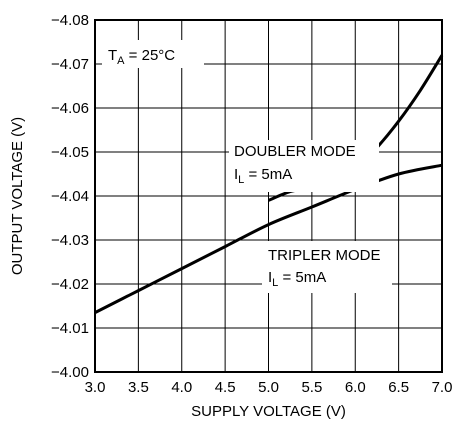 The width and height of the screenshot is (459, 425). Describe the element at coordinates (355, 387) in the screenshot. I see `x-tick-label: 6.0` at that location.